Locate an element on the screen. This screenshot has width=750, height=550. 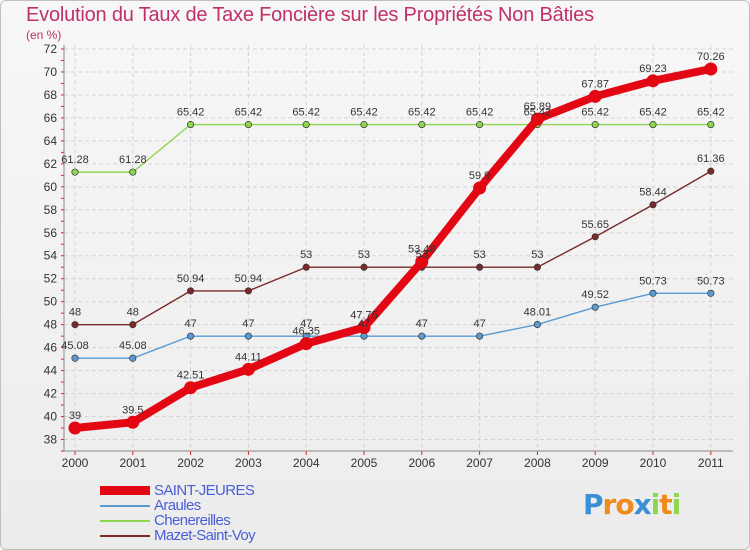
data-label-mazet-saint-voy: 55.65 is located at coordinates (595, 225).